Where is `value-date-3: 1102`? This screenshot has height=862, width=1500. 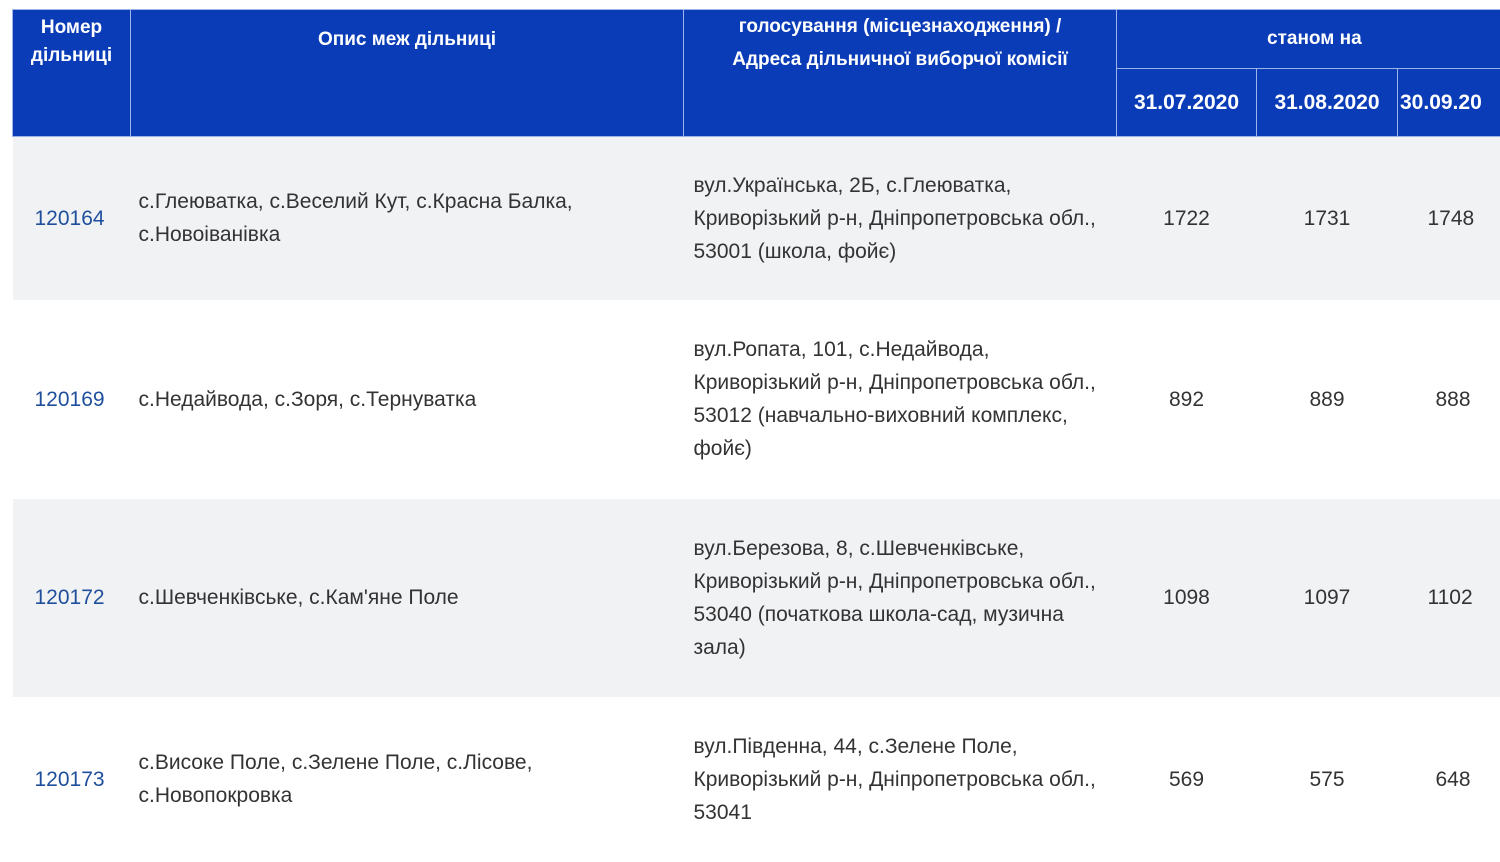
value-date-3: 1102 is located at coordinates (1449, 598).